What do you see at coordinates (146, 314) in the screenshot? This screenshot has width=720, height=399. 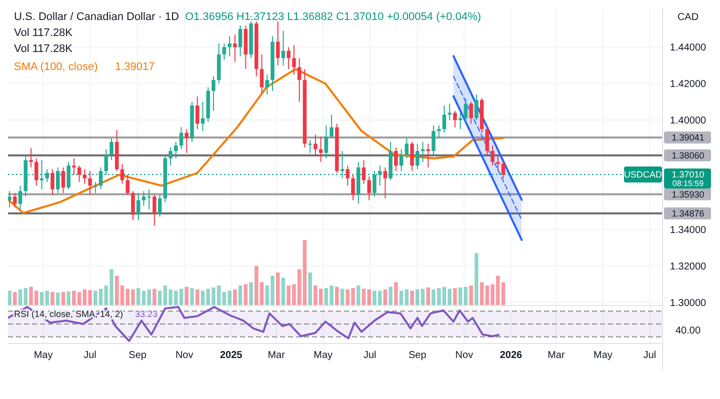 I see `annotation: 33.23` at bounding box center [146, 314].